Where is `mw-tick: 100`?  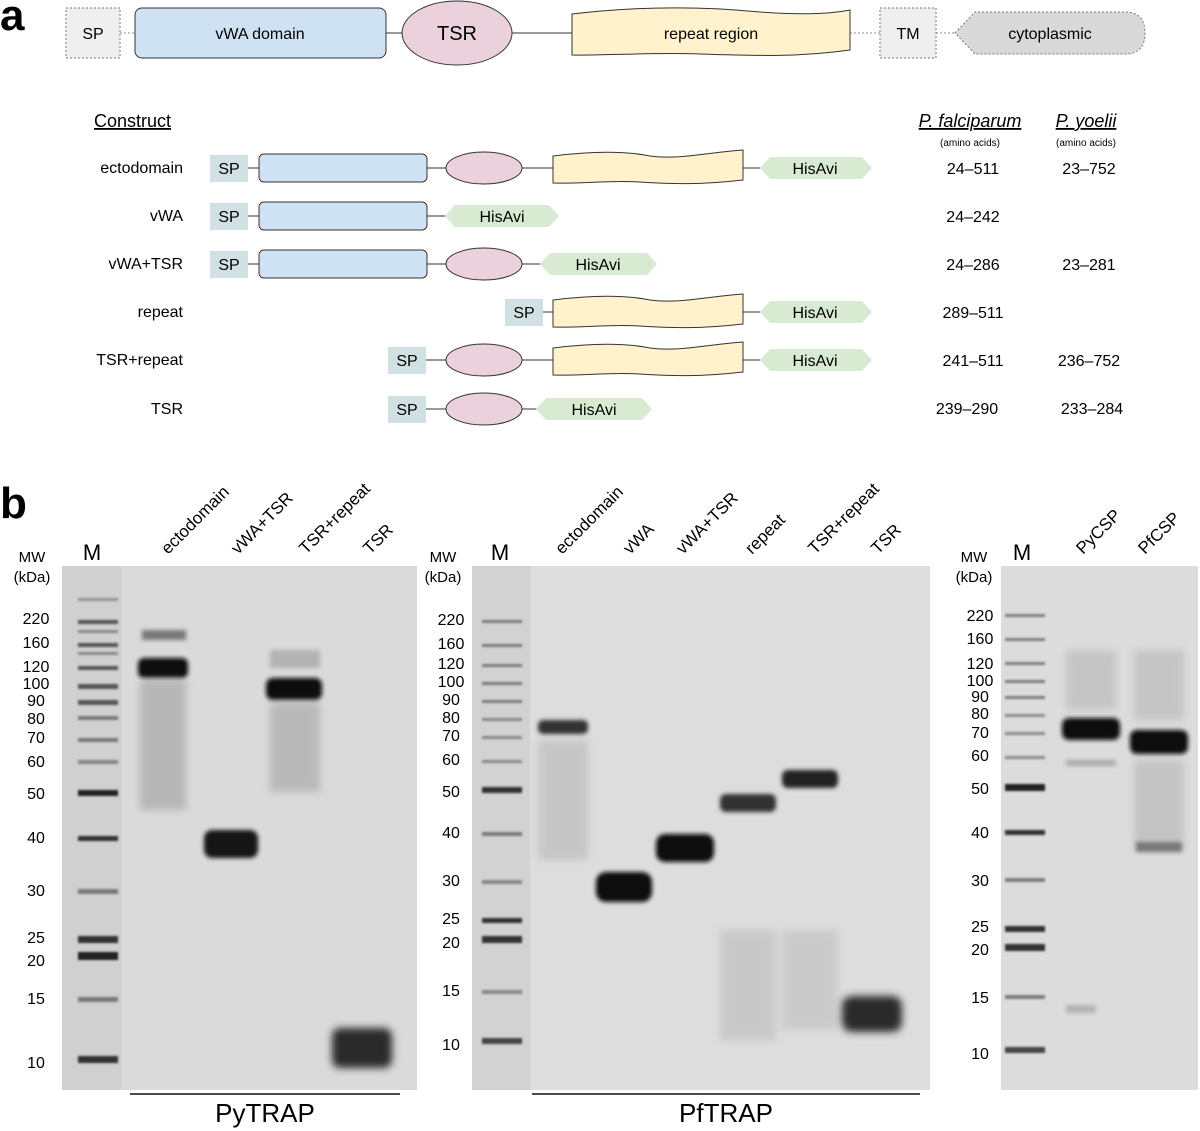 mw-tick: 100 is located at coordinates (36, 684).